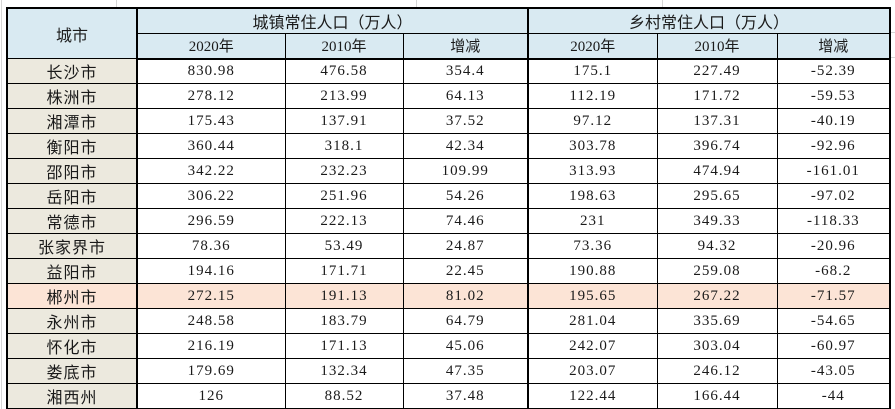 The width and height of the screenshot is (895, 409). What do you see at coordinates (72, 296) in the screenshot?
I see `city-cell: 郴州市` at bounding box center [72, 296].